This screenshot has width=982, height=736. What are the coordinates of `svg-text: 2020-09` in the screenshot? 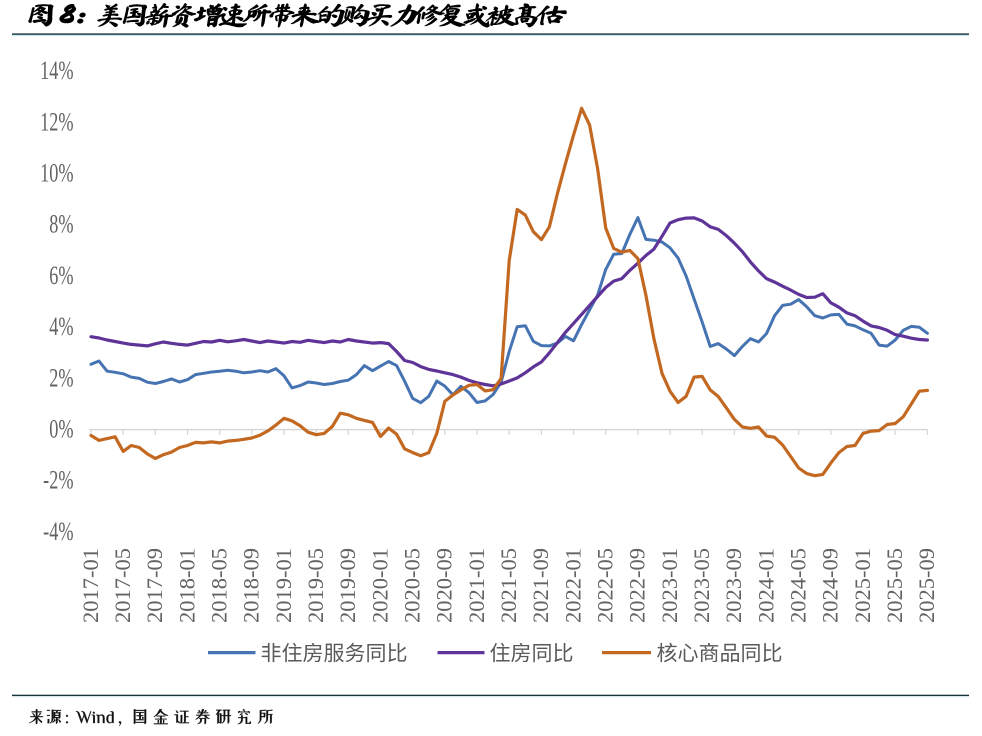 It's located at (444, 585).